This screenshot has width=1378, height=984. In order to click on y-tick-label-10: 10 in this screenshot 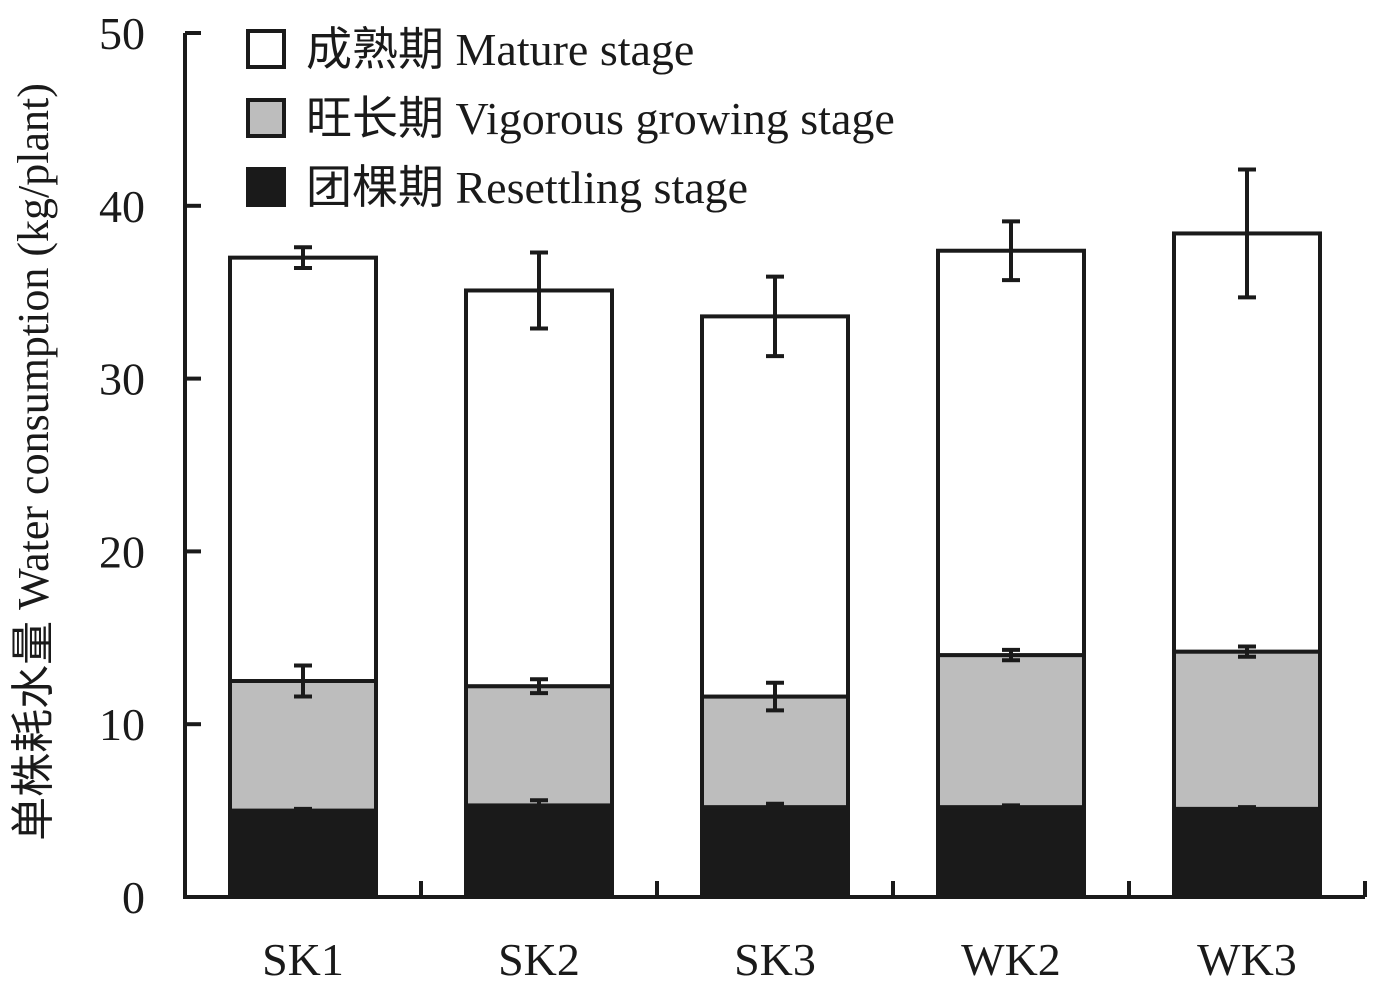, I will do `click(122, 724)`.